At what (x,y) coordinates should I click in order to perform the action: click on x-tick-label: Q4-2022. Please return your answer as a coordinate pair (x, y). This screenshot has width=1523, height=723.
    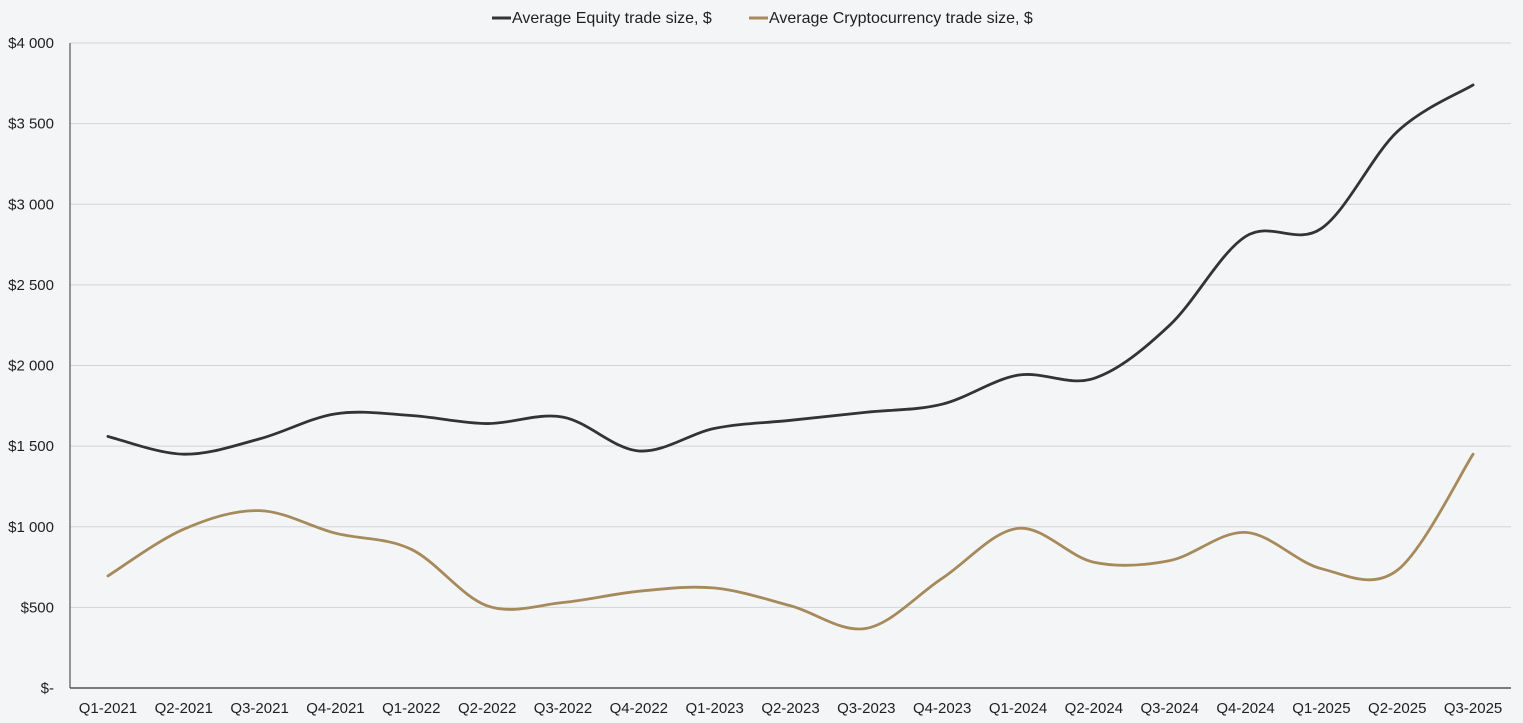
    Looking at the image, I should click on (639, 708).